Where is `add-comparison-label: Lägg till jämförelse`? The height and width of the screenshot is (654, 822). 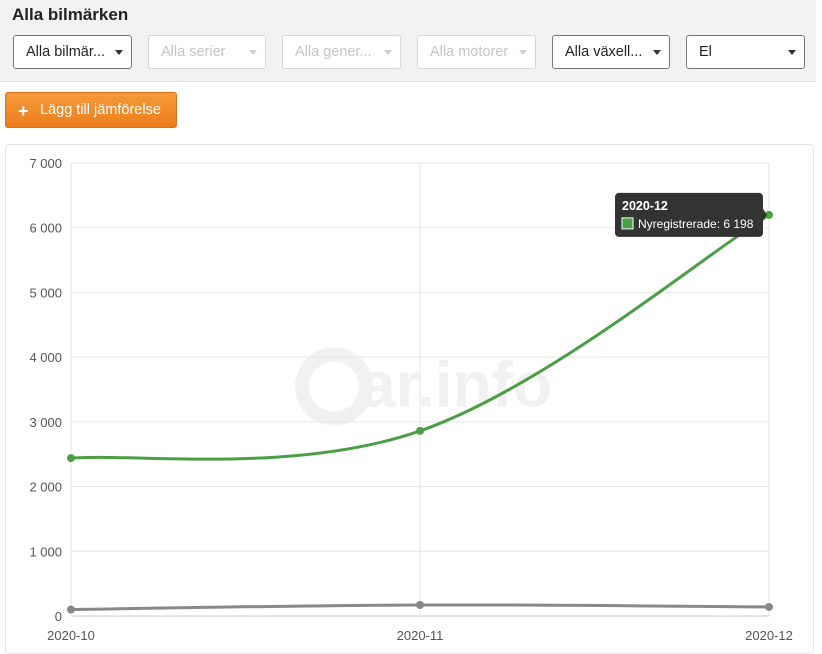
add-comparison-label: Lägg till jämförelse is located at coordinates (100, 110).